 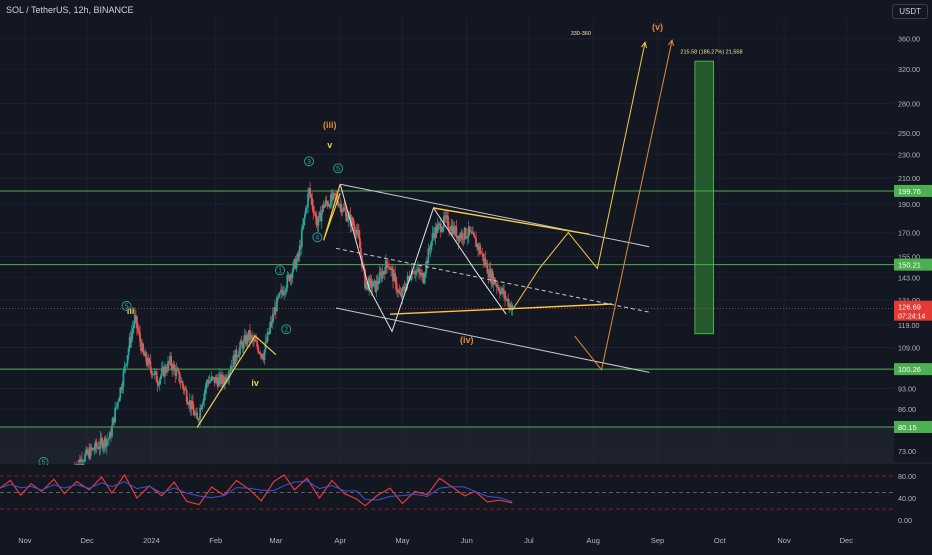 I want to click on price-axis-background, so click(x=913, y=275).